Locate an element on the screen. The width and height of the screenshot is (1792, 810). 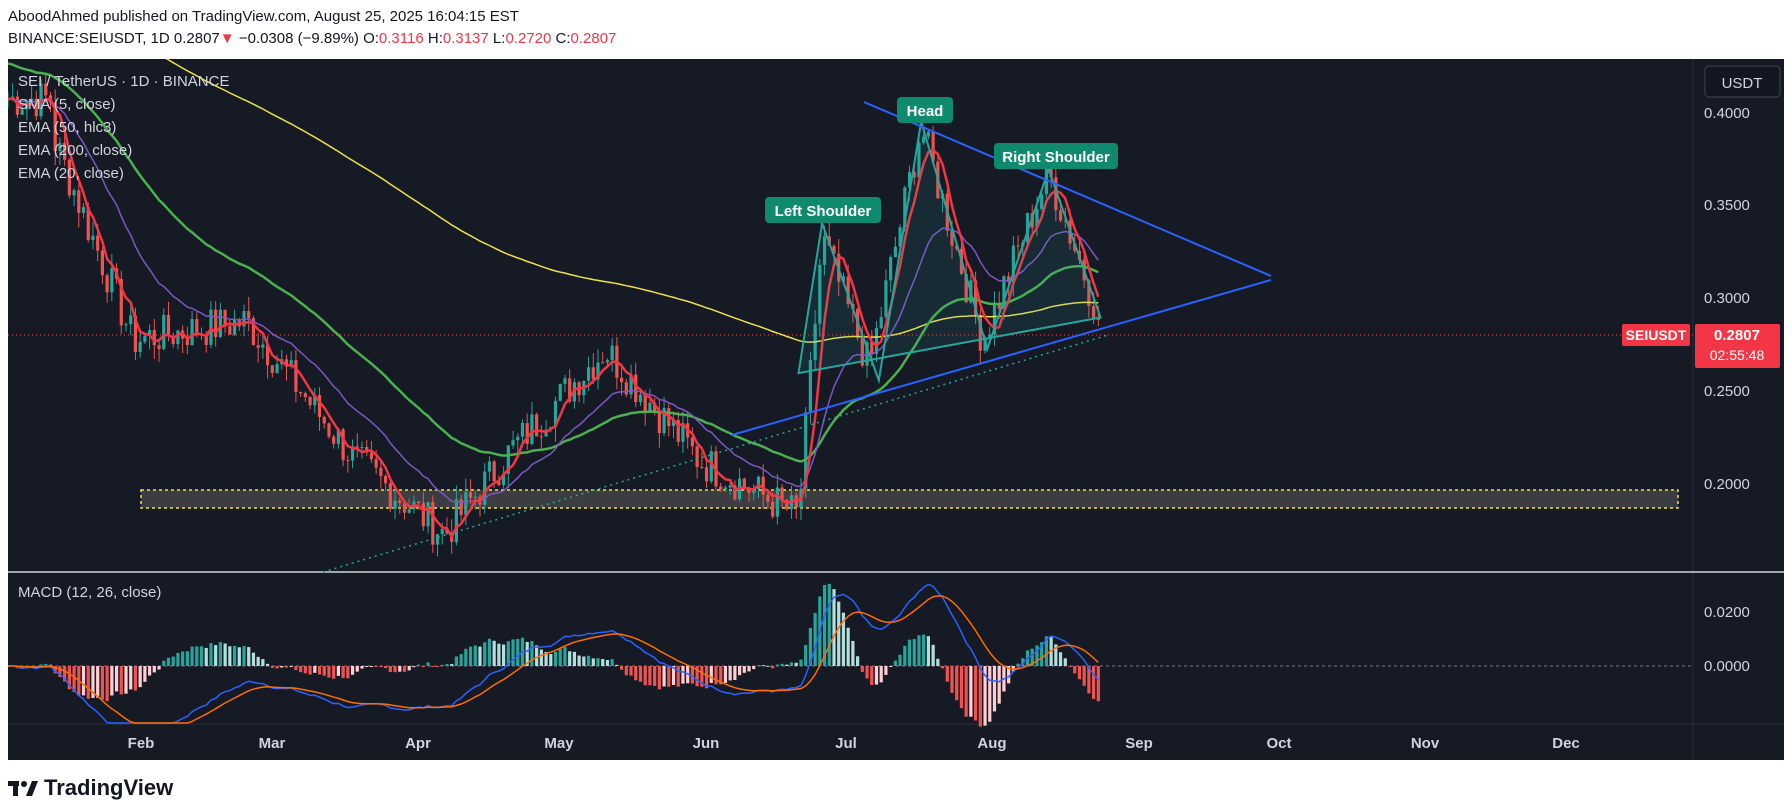
left-shoulder-label: Left Shoulder is located at coordinates (823, 210).